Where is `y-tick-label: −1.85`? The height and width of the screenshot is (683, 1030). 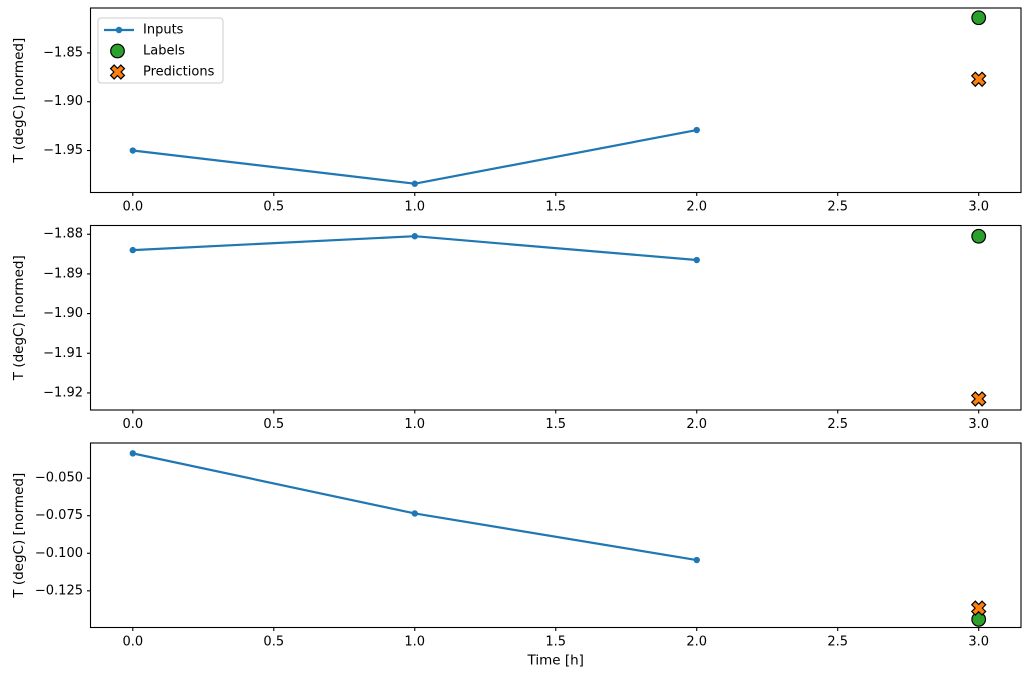
y-tick-label: −1.85 is located at coordinates (63, 52).